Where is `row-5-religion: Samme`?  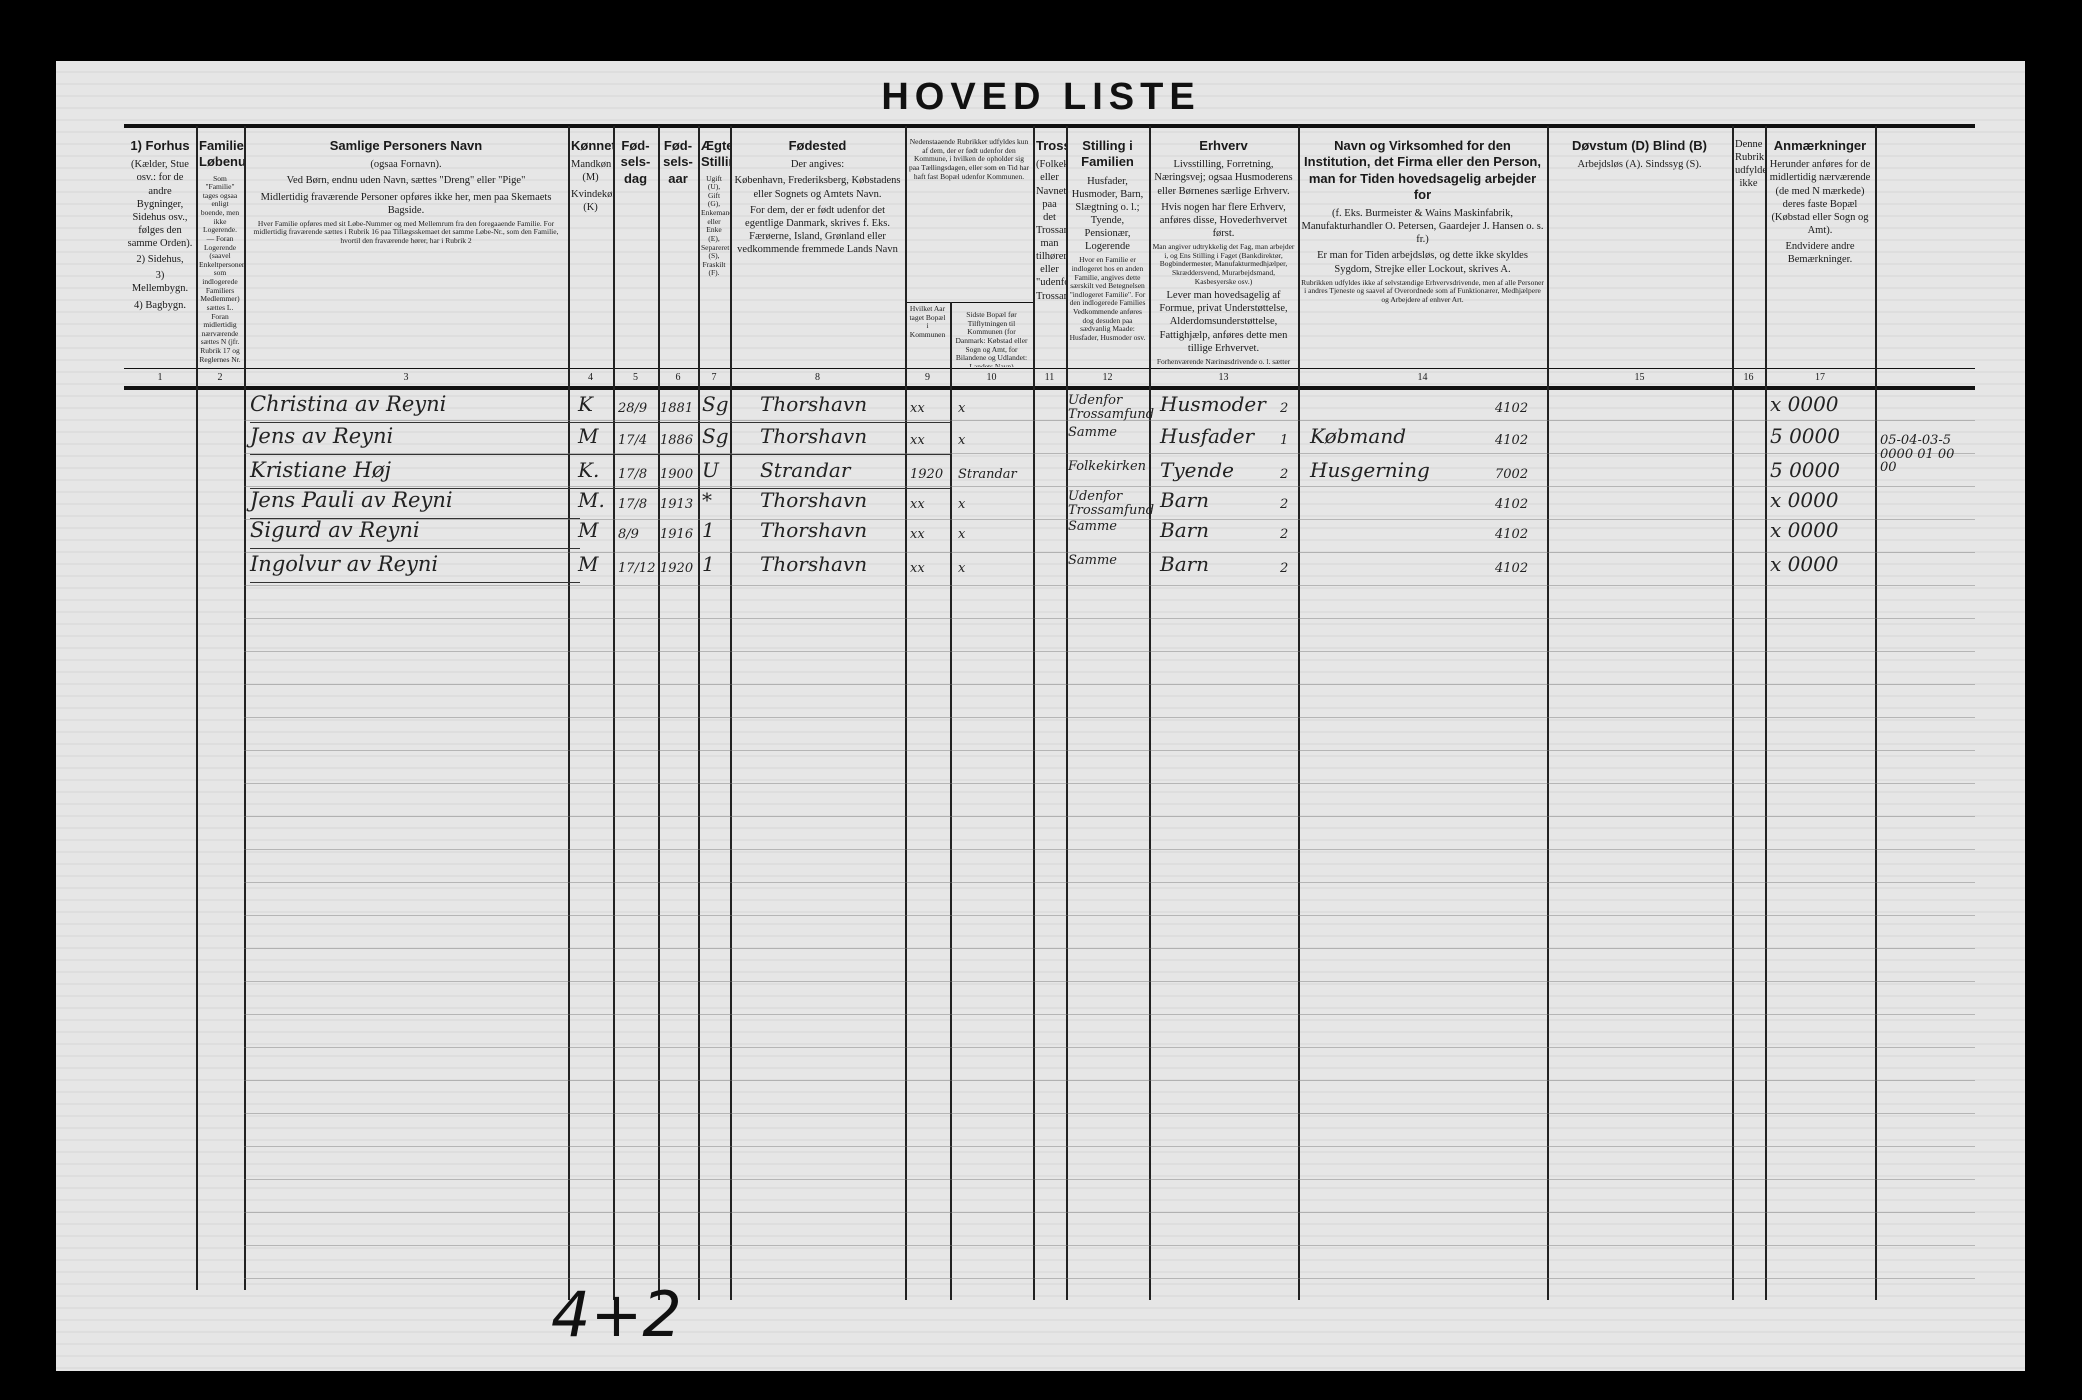
row-5-religion: Samme is located at coordinates (1093, 526).